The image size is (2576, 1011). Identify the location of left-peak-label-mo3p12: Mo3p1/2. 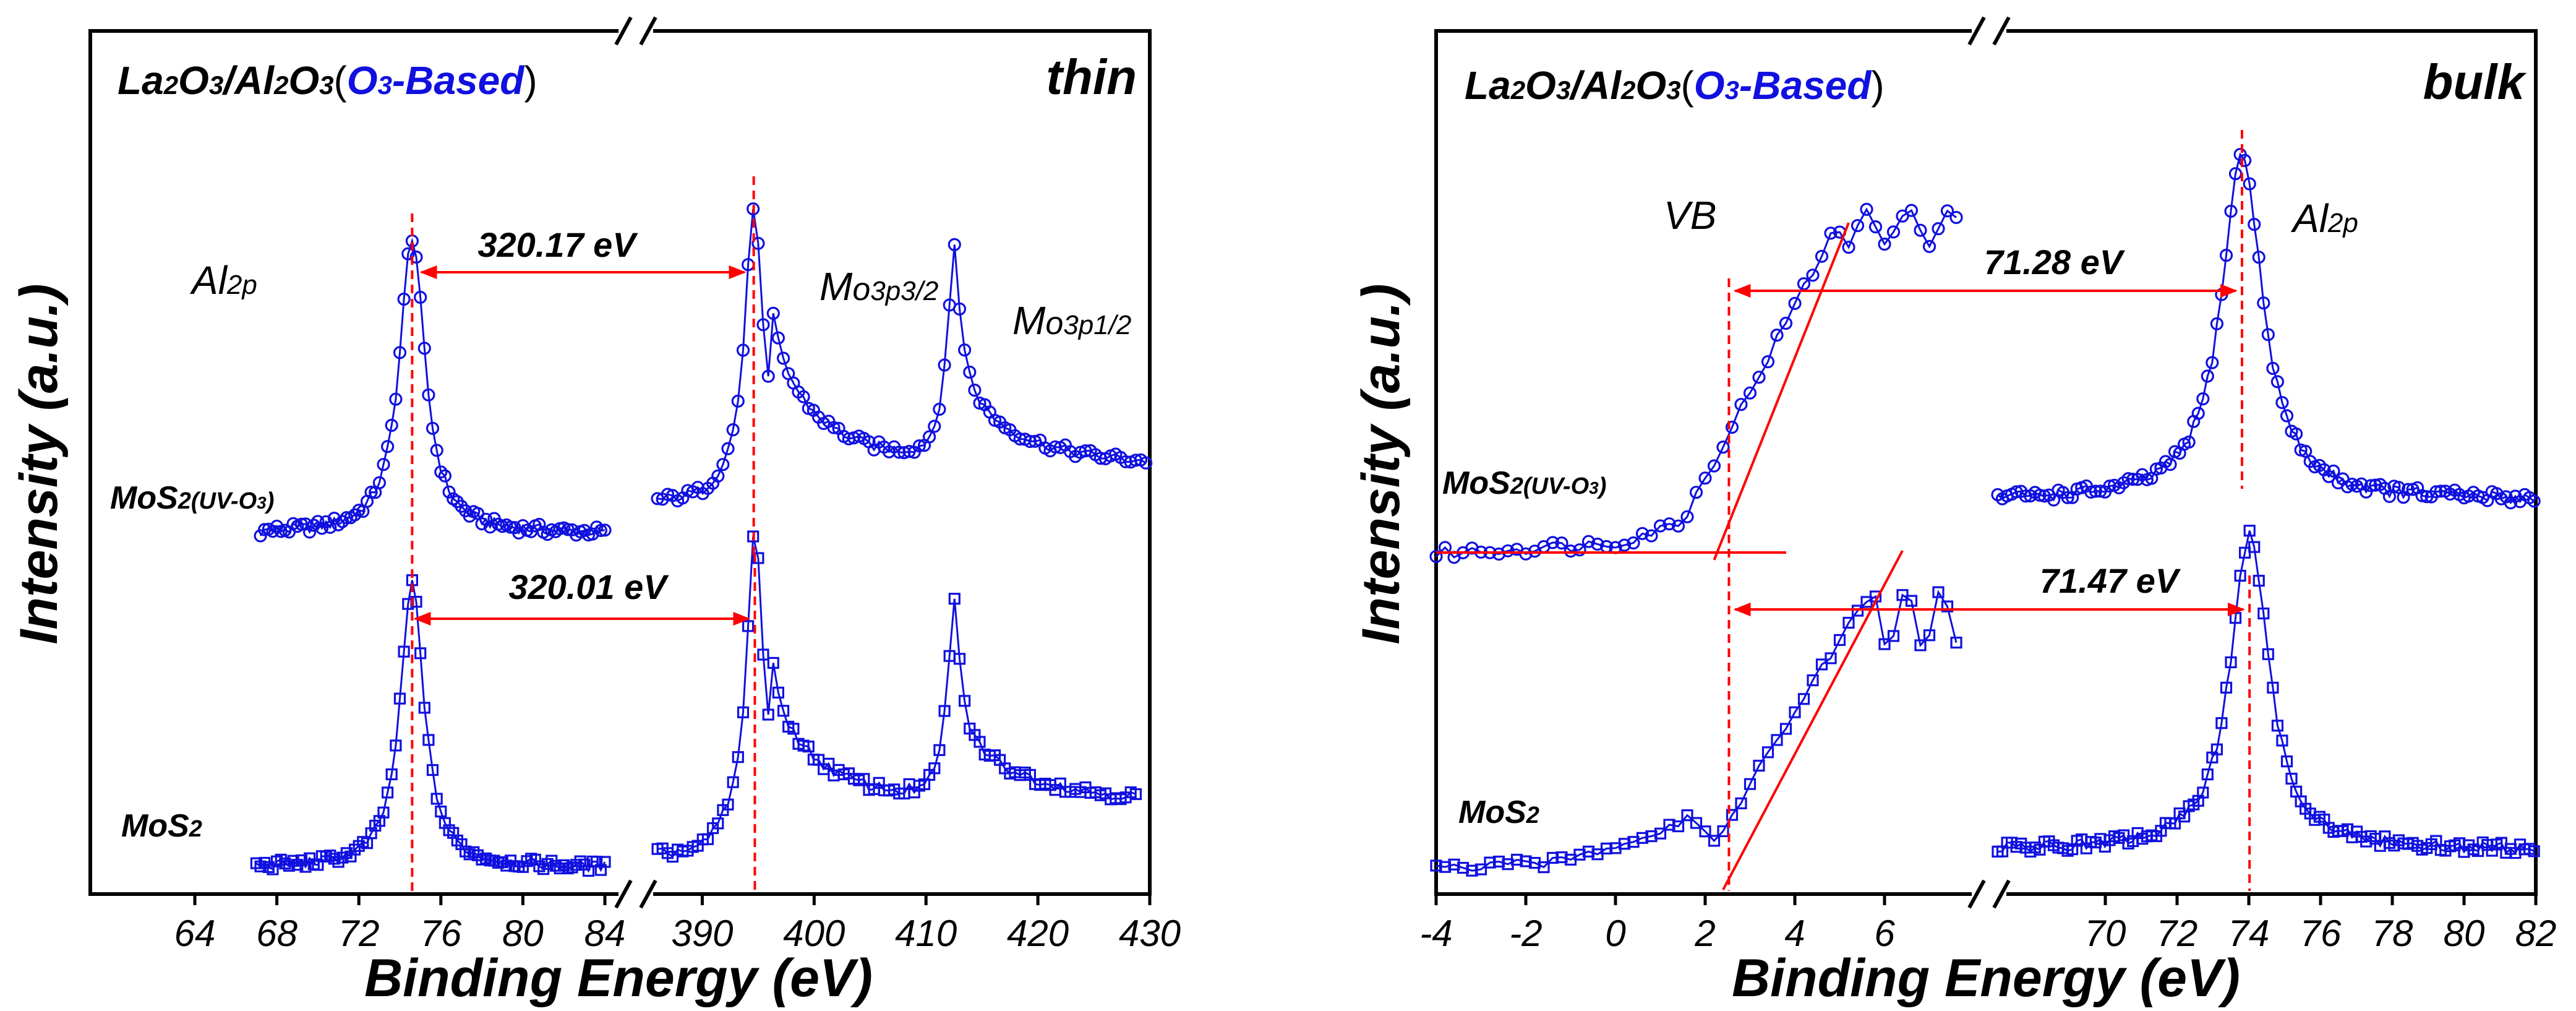
(1071, 320).